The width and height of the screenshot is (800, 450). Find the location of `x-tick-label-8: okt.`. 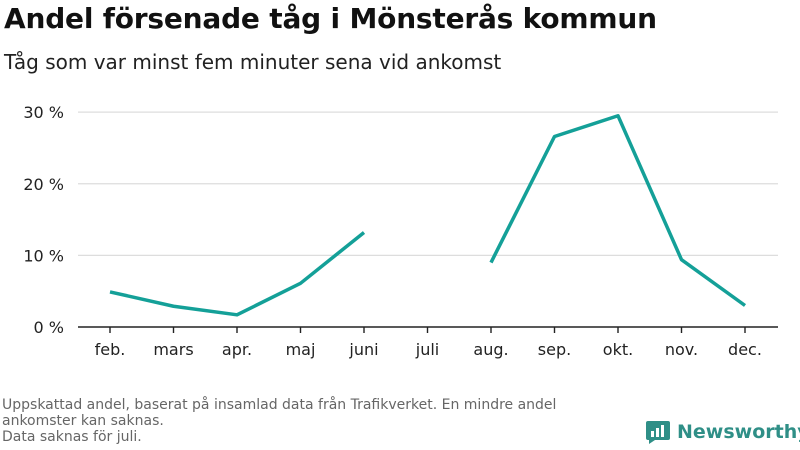

x-tick-label-8: okt. is located at coordinates (618, 349).